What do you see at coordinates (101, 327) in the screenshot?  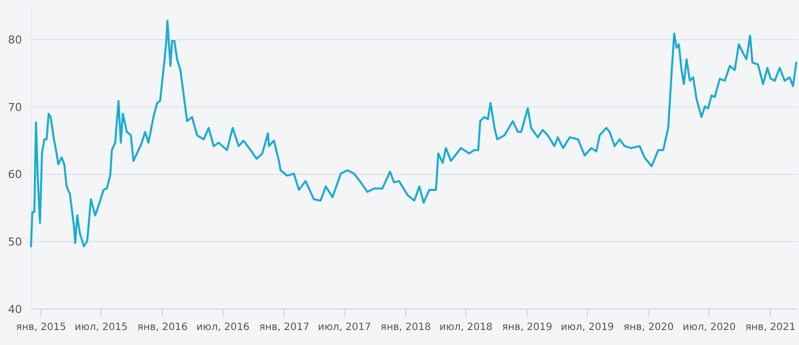 I see `x-tick-label: июл, 2015` at bounding box center [101, 327].